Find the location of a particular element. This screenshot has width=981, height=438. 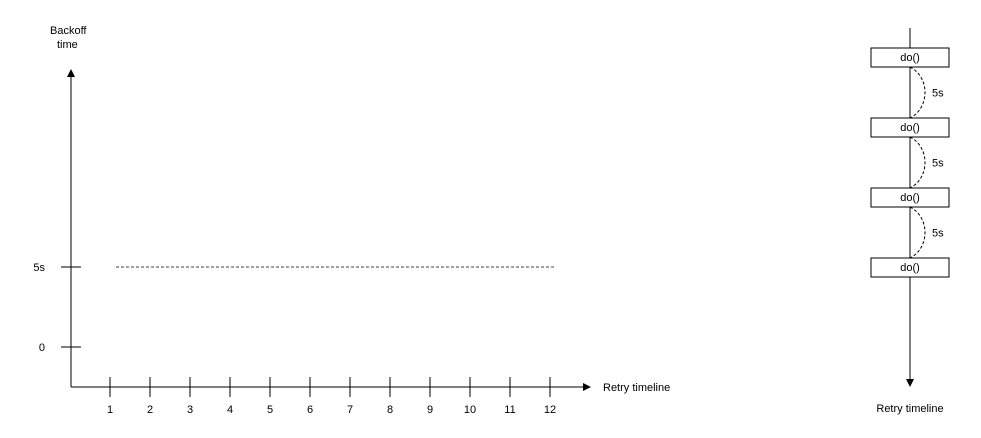

timeline-calls: do() do() do() do() 5s 5s 5s is located at coordinates (910, 162).